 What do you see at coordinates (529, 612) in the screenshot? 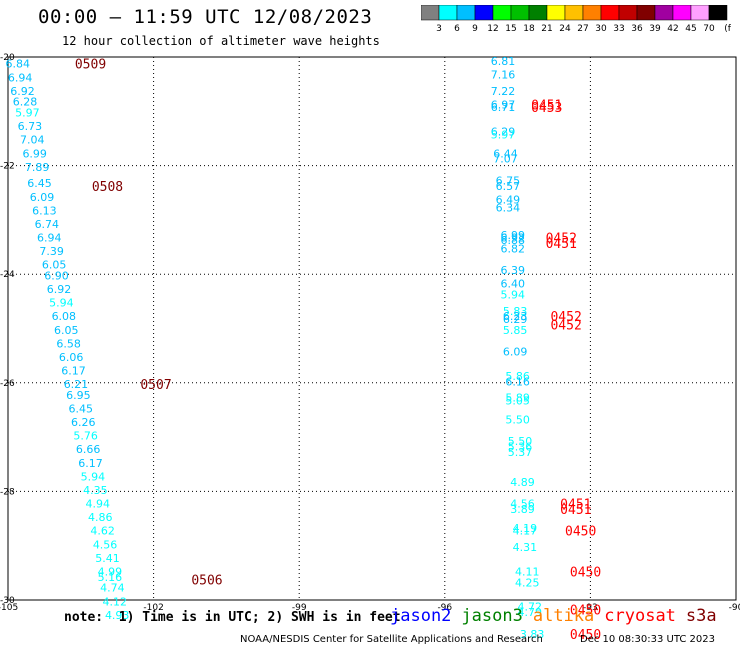
I see `swh-value-label: 4.79` at bounding box center [529, 612].